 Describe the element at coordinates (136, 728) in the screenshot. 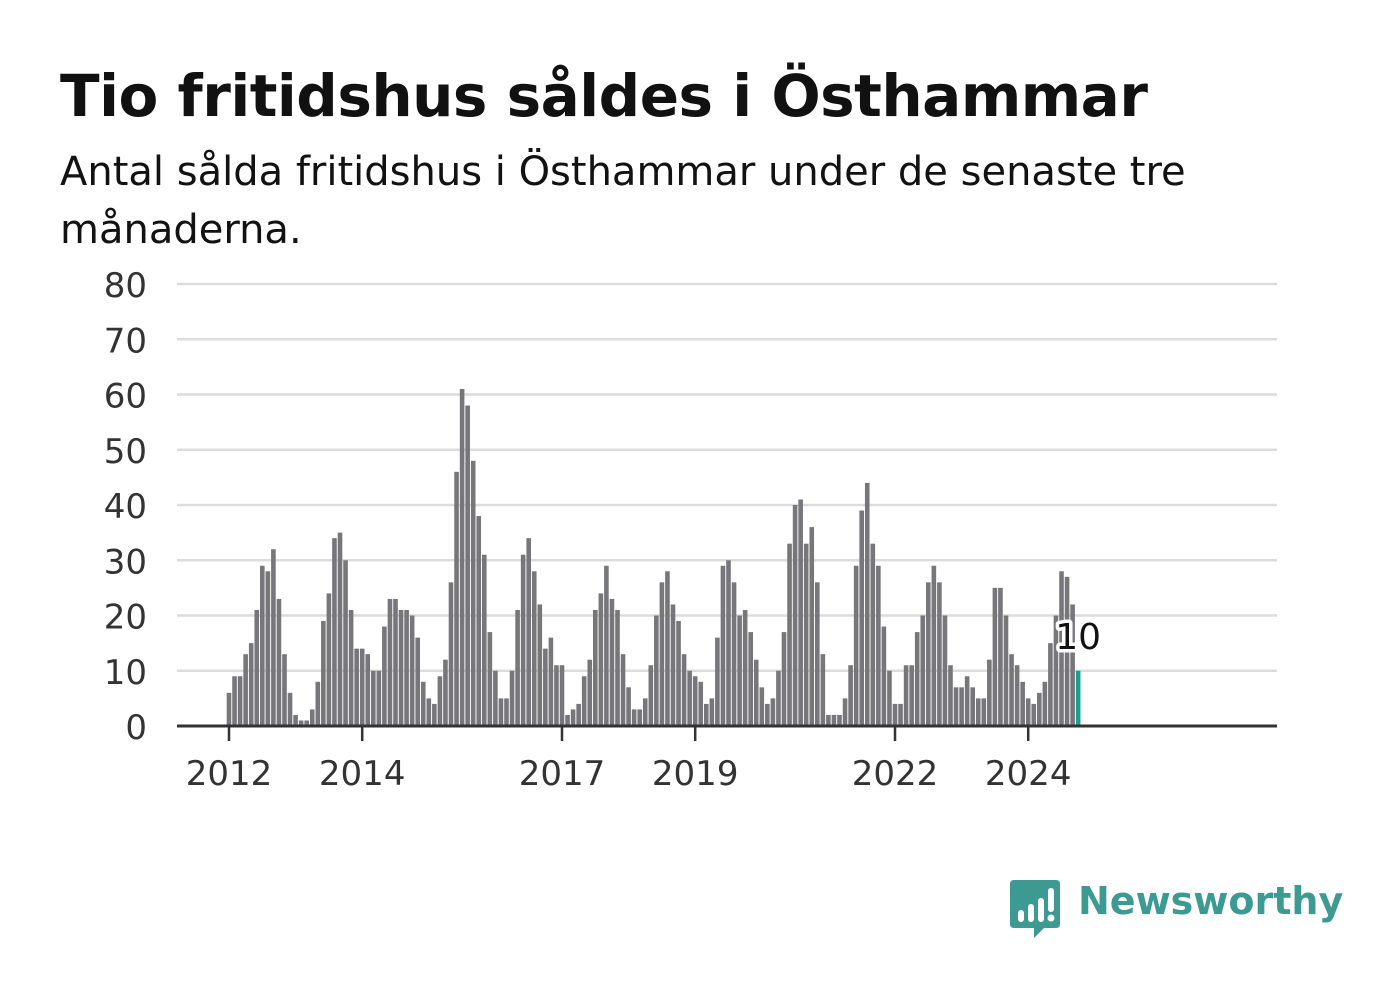

I see `y-tick-label: 0` at that location.